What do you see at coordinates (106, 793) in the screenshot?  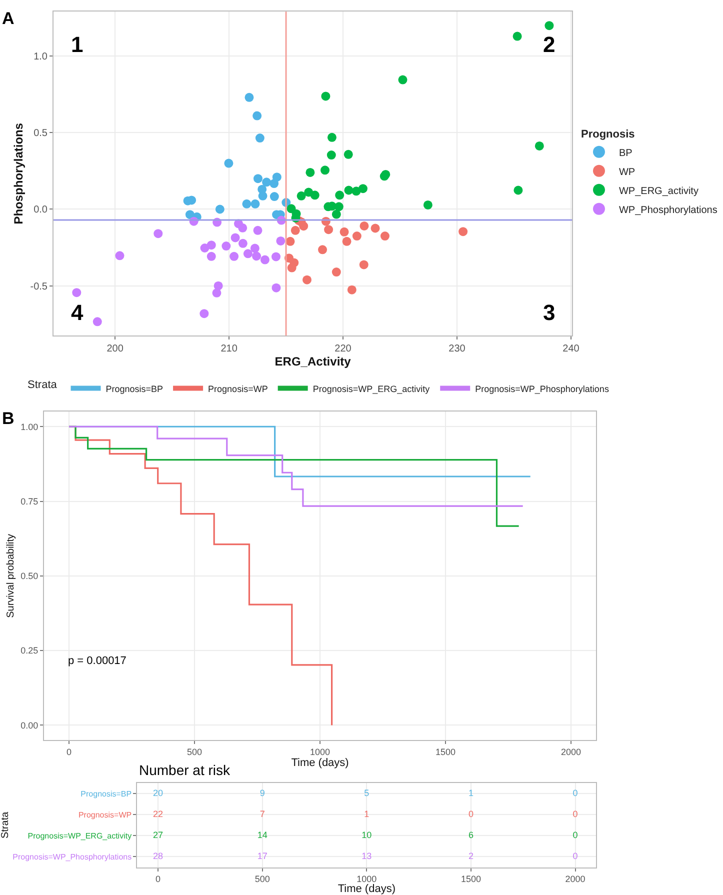 I see `y-tick-label: Prognosis=BP` at bounding box center [106, 793].